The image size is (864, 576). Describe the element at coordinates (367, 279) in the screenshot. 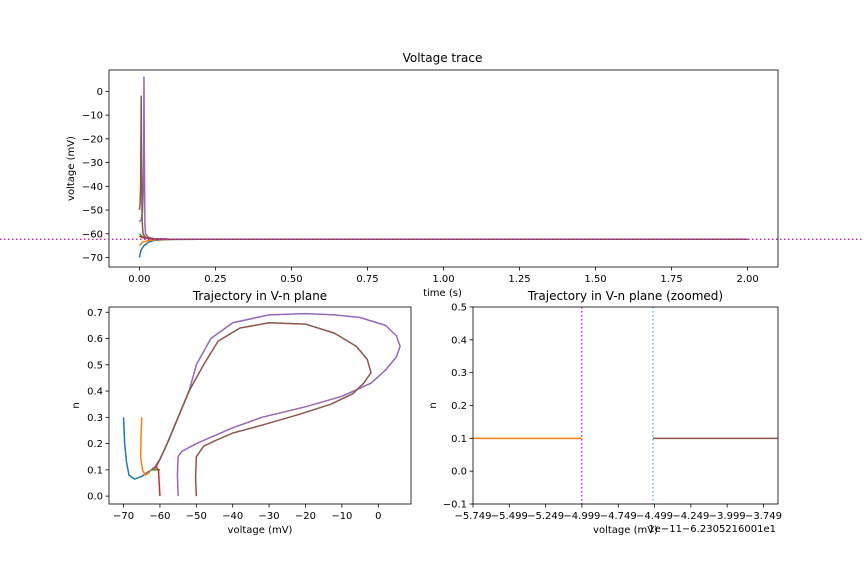

I see `voltage-trace-xtick-label: 0.75` at that location.